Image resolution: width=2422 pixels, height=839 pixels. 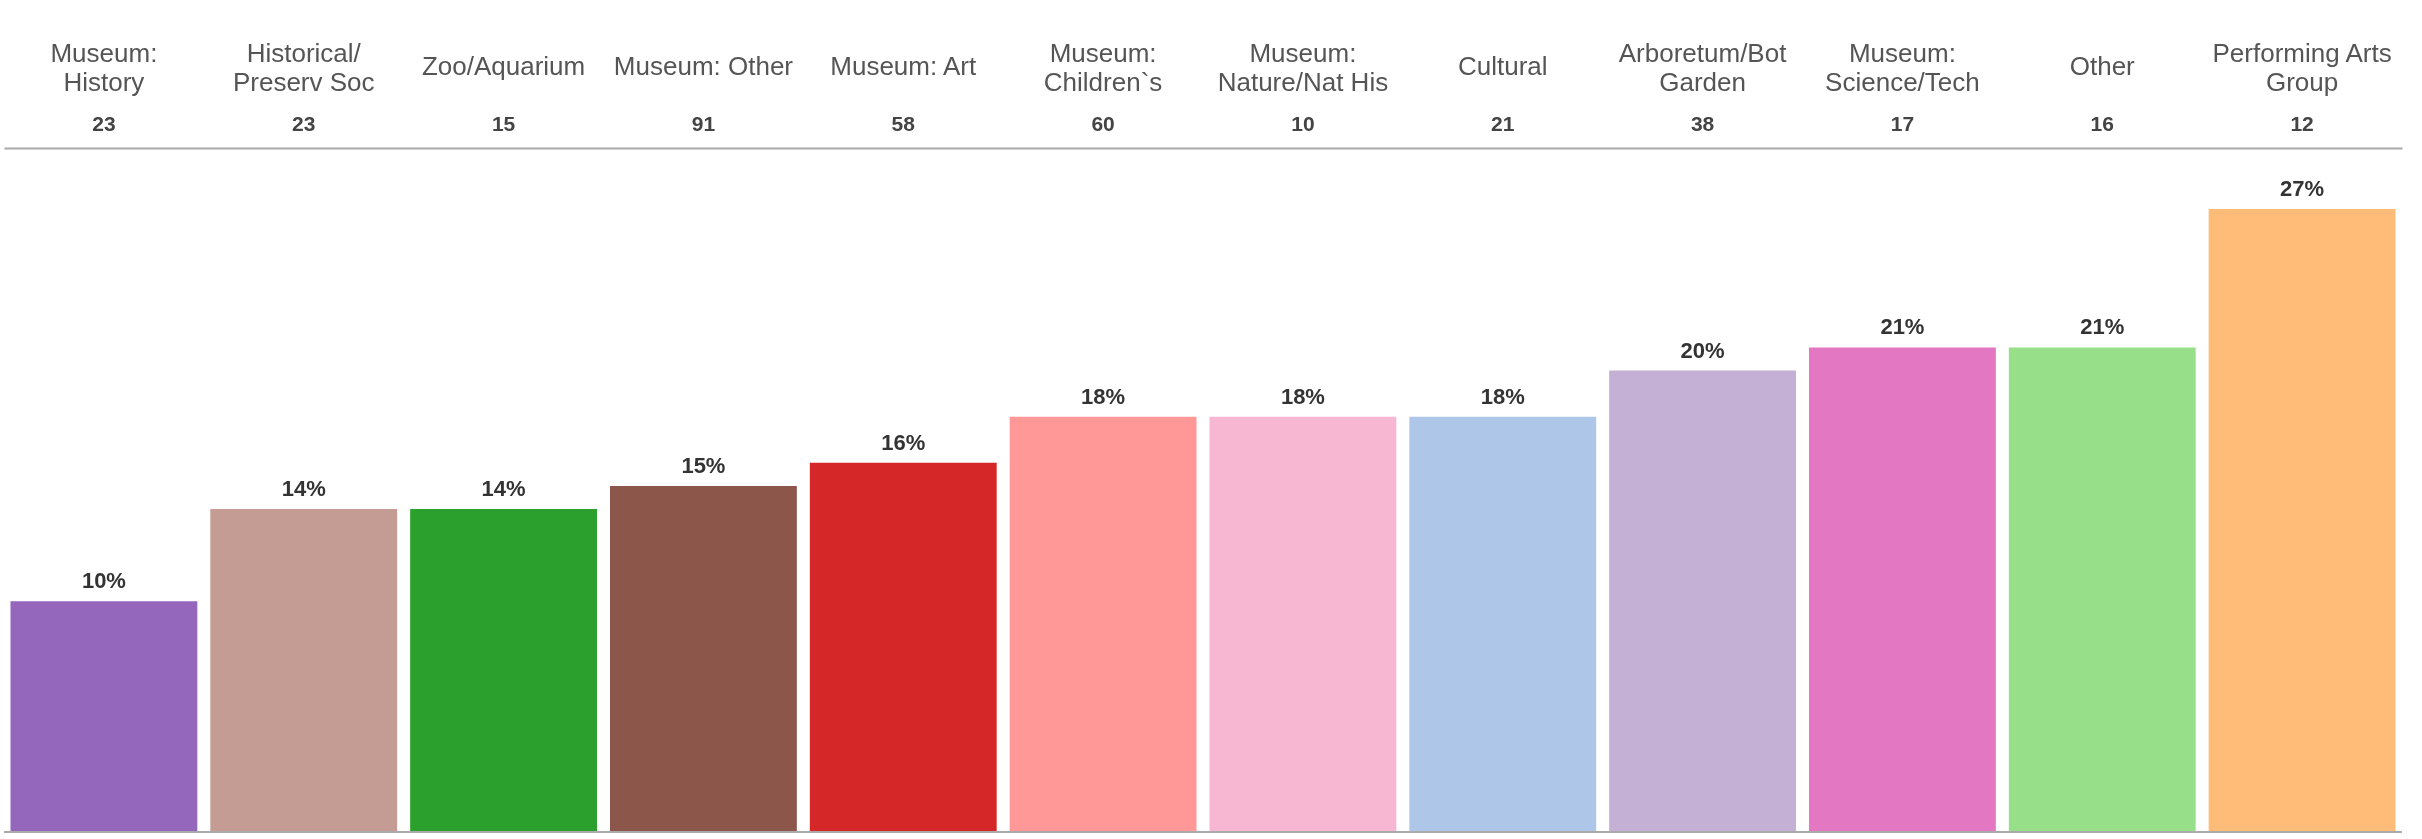 I want to click on text: 17, so click(x=1902, y=123).